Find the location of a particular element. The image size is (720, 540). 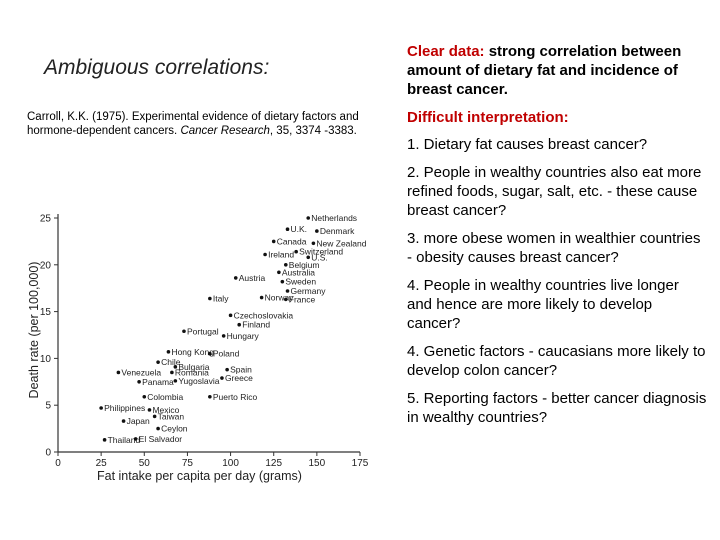

data-point-label: Taiwan is located at coordinates (171, 416).